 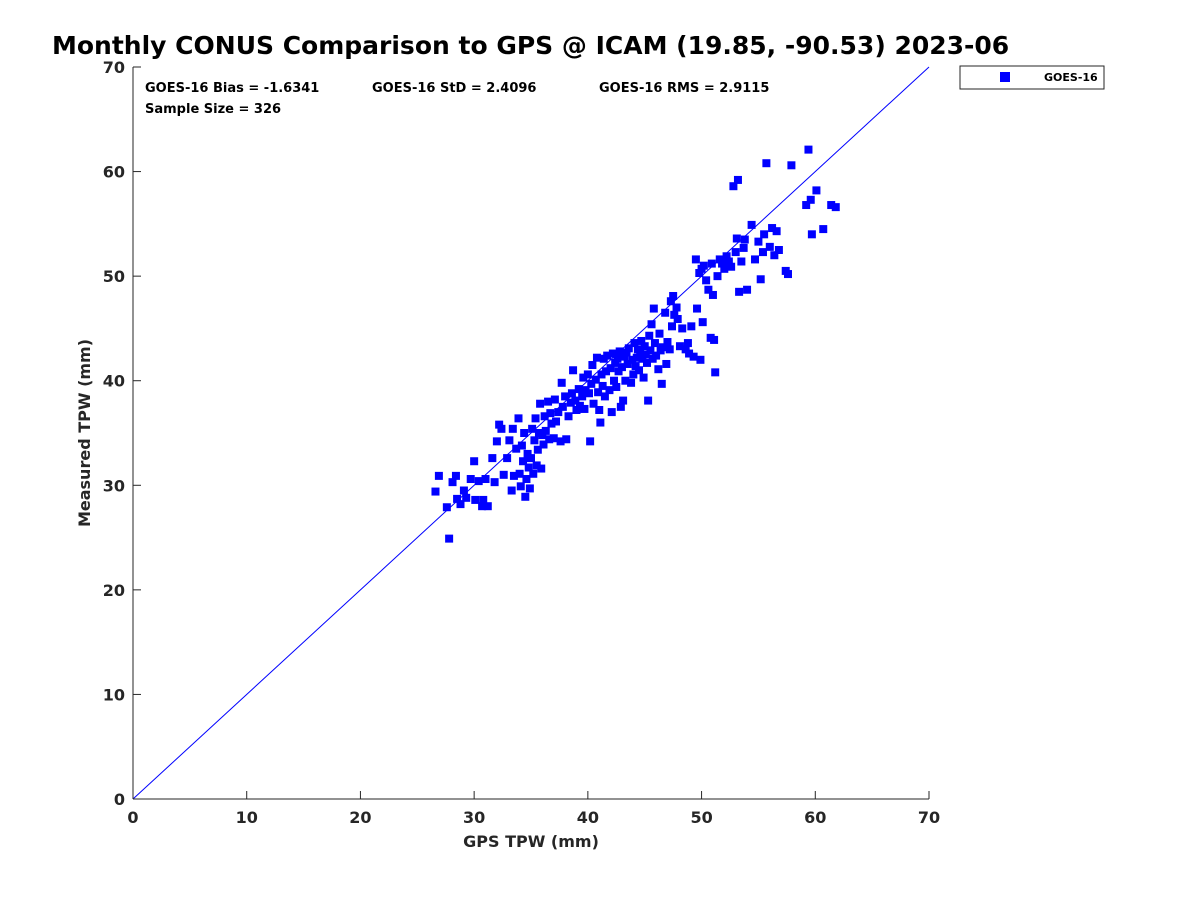 I want to click on sample-size-annotation: Sample Size = 326, so click(x=213, y=109).